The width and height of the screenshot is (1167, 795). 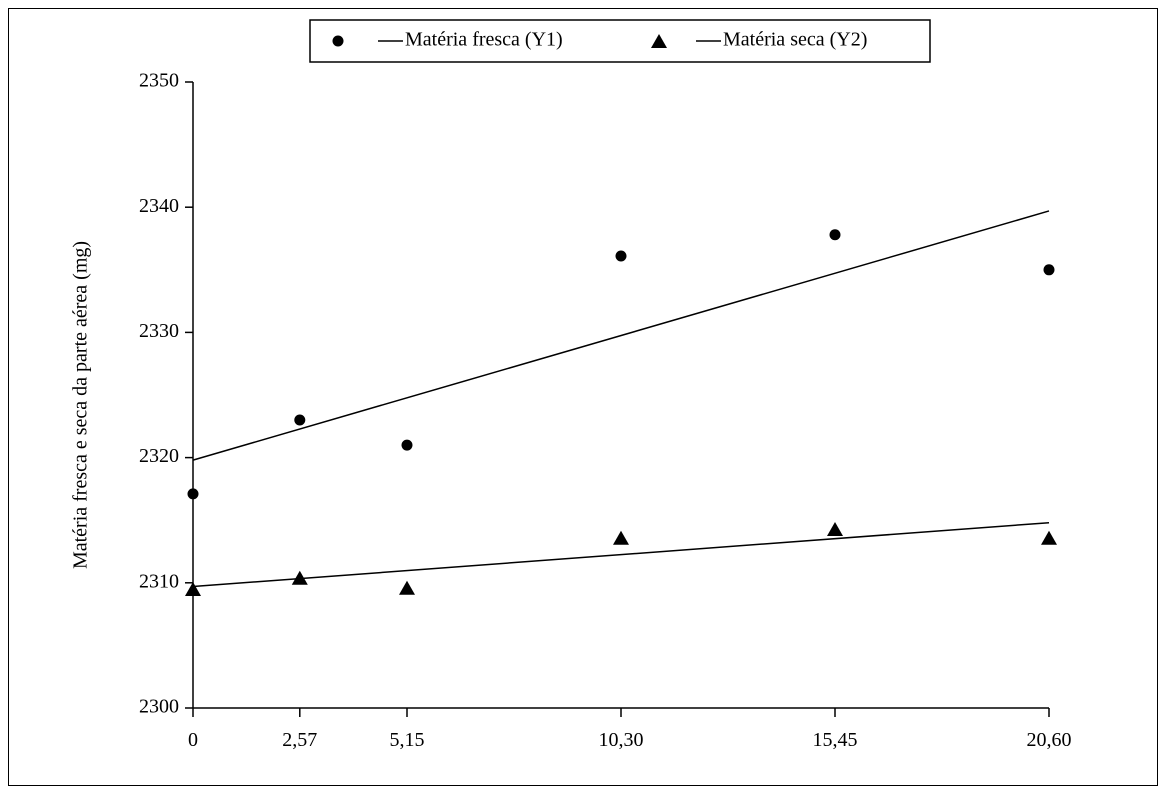 What do you see at coordinates (1049, 740) in the screenshot?
I see `x-tick-label: 20,60` at bounding box center [1049, 740].